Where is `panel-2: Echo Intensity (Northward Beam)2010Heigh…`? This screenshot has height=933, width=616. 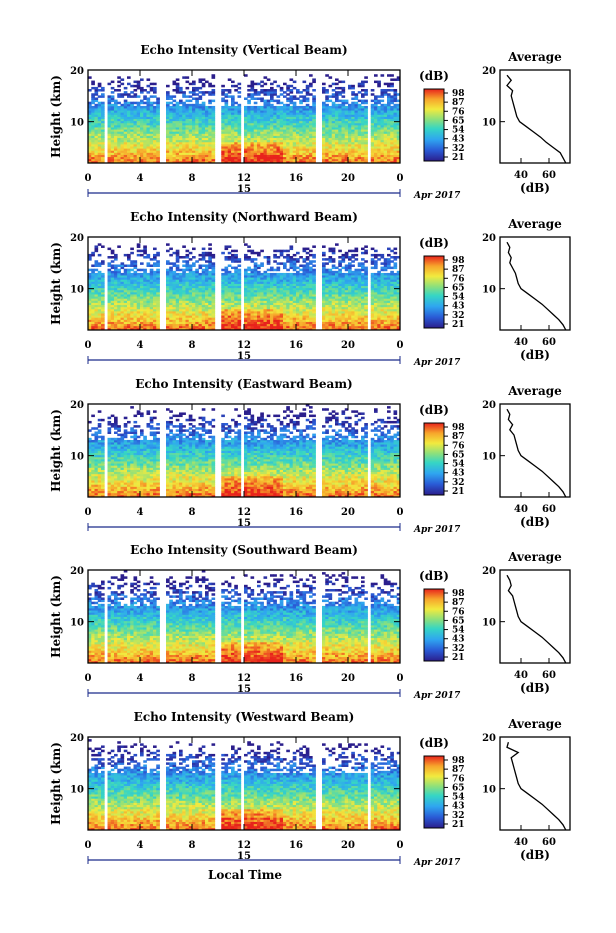
panel-2: Echo Intensity (Northward Beam)2010Heigh… is located at coordinates (309, 289).